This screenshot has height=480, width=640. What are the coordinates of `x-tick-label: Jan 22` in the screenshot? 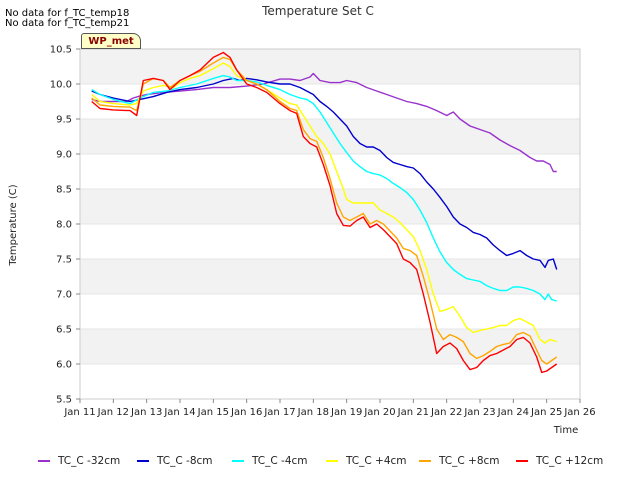 It's located at (446, 412).